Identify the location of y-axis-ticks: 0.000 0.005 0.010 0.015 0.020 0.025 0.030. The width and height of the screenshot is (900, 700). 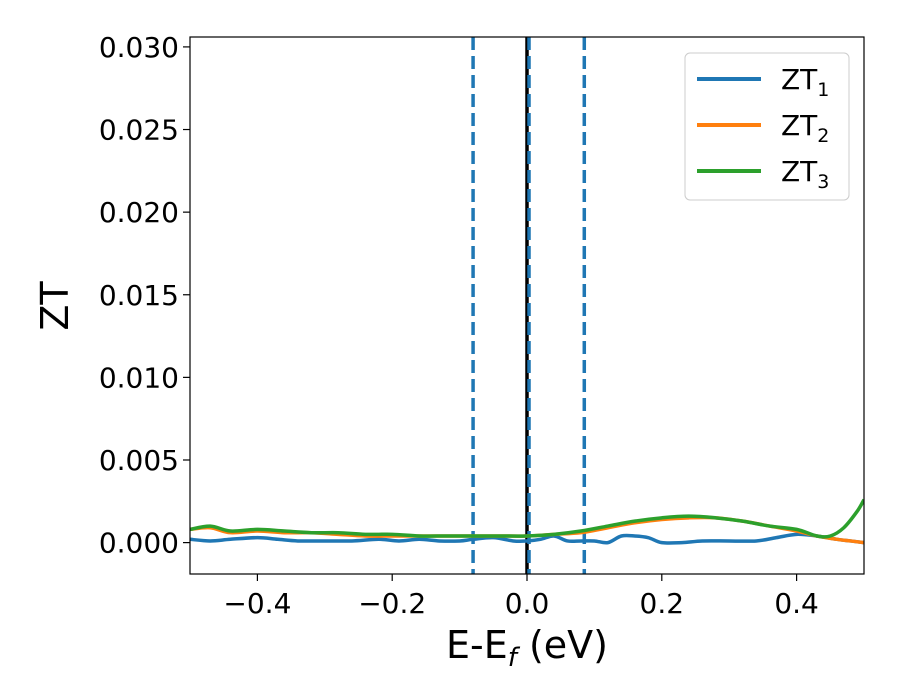
(144, 295).